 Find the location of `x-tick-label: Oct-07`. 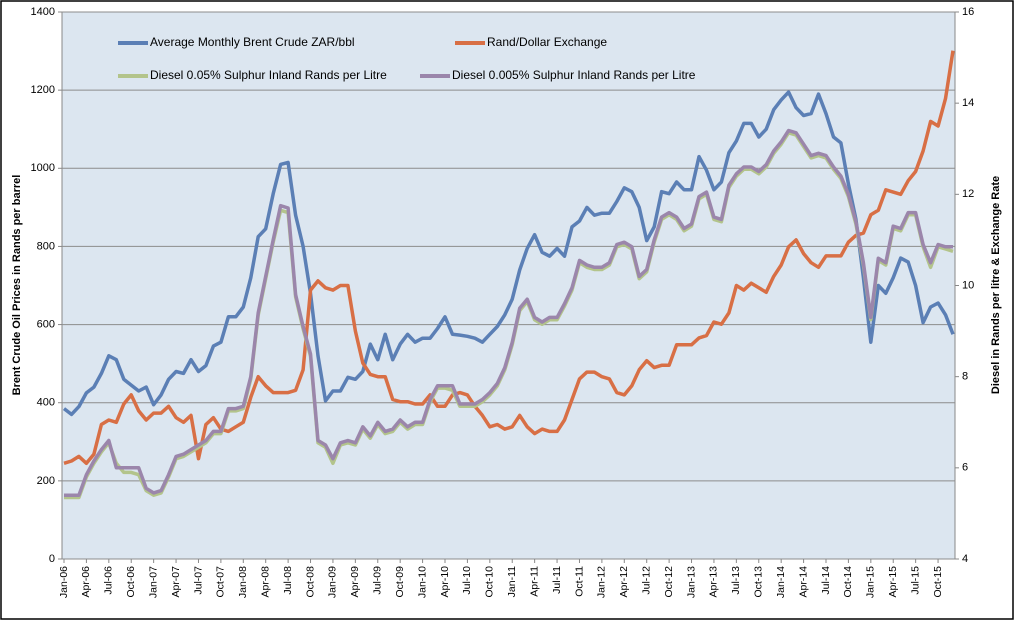

x-tick-label: Oct-07 is located at coordinates (221, 582).